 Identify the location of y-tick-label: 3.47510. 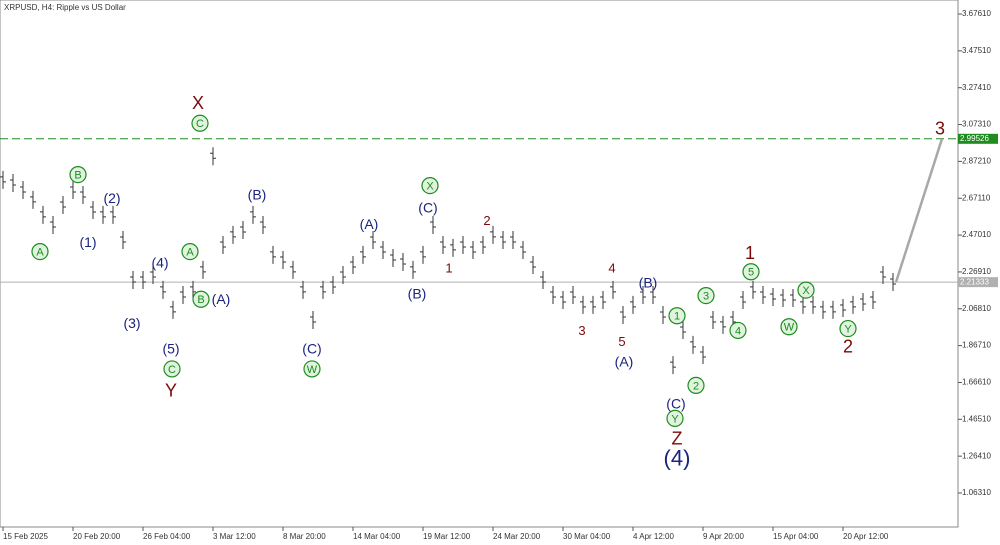
(976, 50).